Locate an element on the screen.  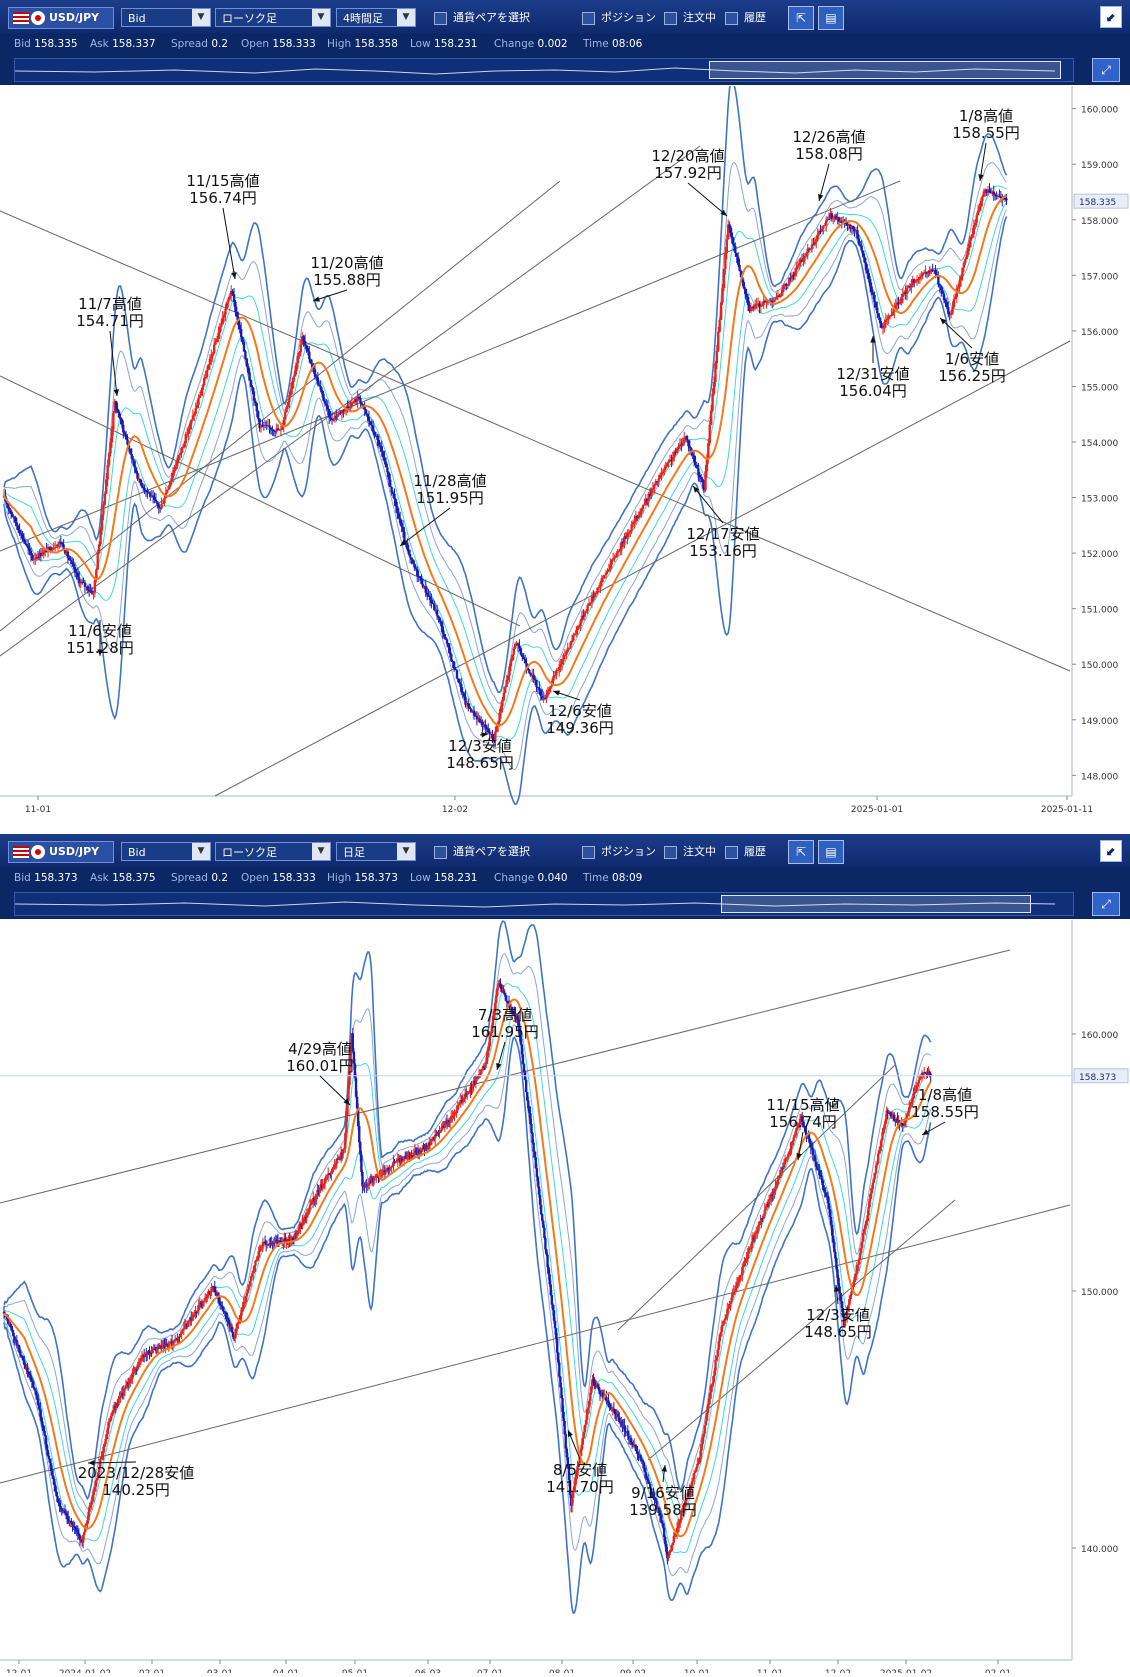
current-price-label: 158.335 is located at coordinates (1097, 203).